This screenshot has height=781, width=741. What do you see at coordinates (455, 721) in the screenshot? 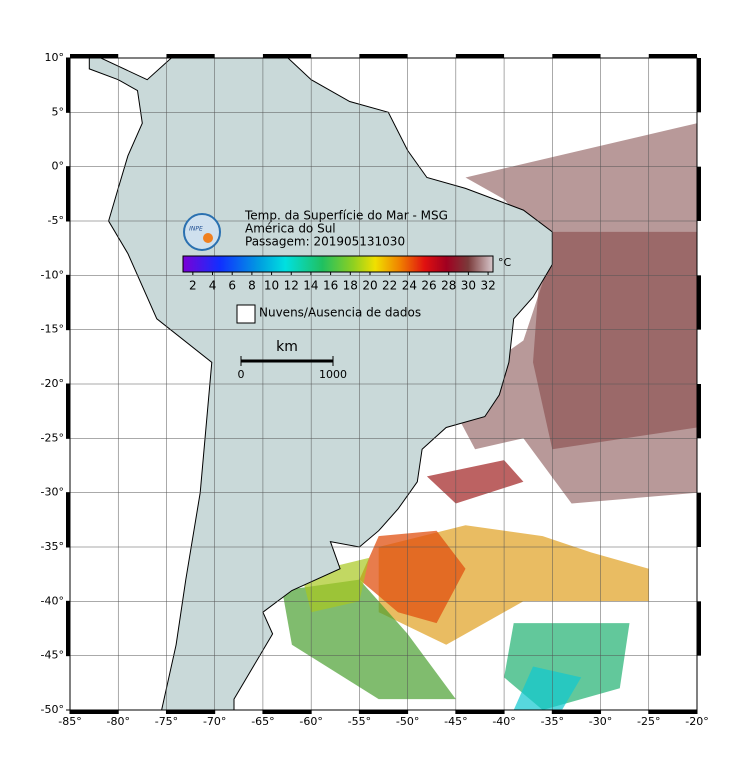
I see `x-tick-label: -45°` at bounding box center [455, 721].